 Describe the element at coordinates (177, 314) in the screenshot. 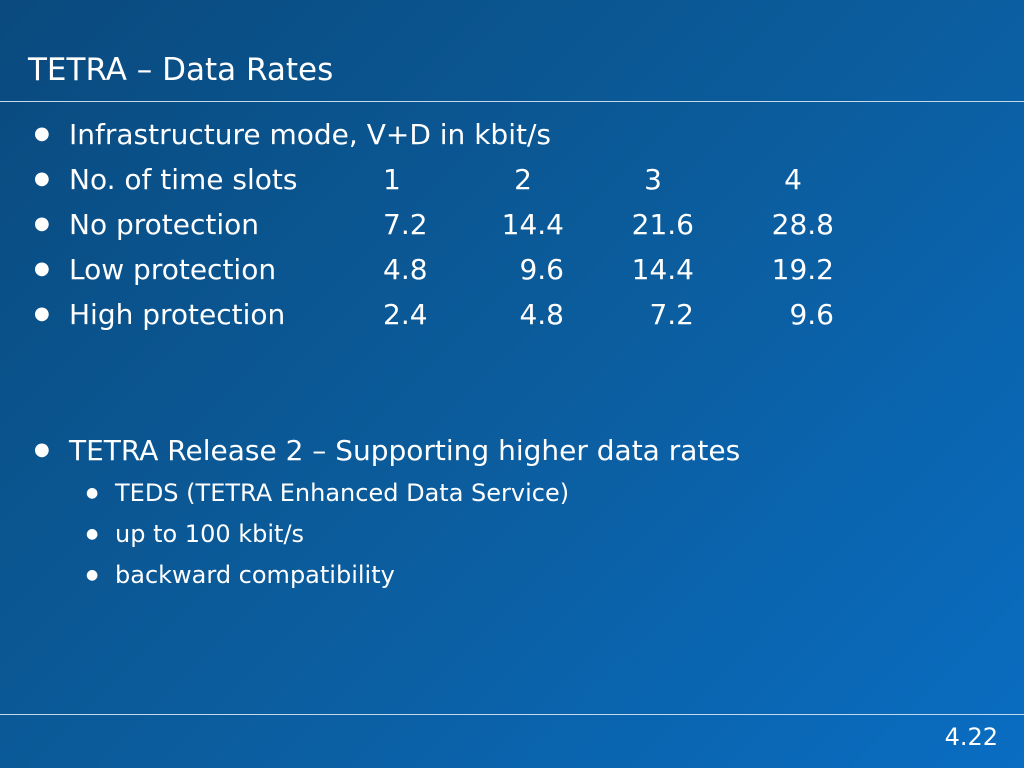

I see `row-label: High protection` at that location.